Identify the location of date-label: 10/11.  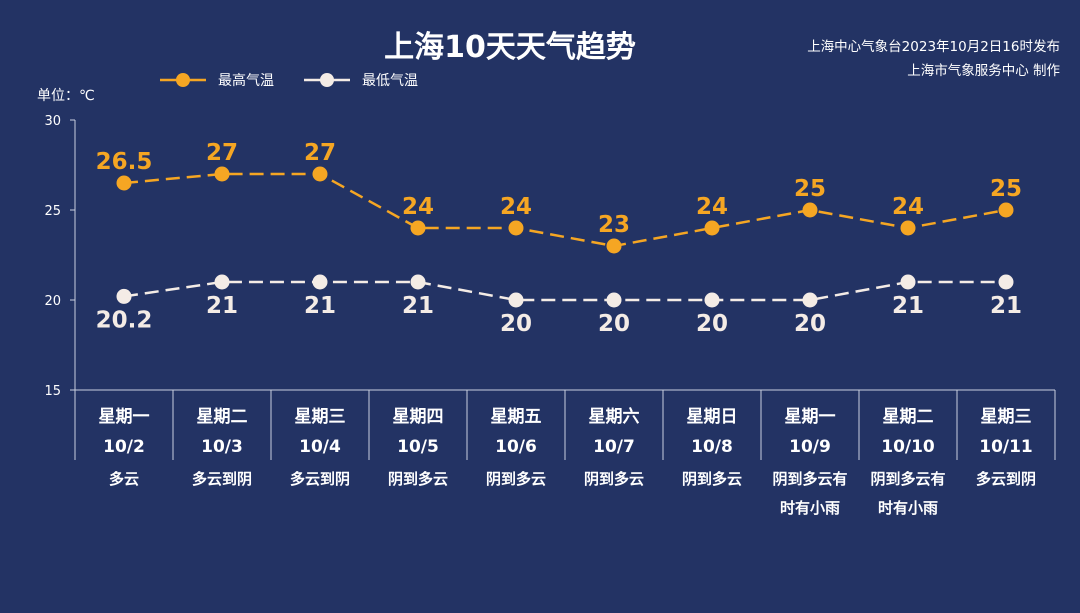
(1006, 447).